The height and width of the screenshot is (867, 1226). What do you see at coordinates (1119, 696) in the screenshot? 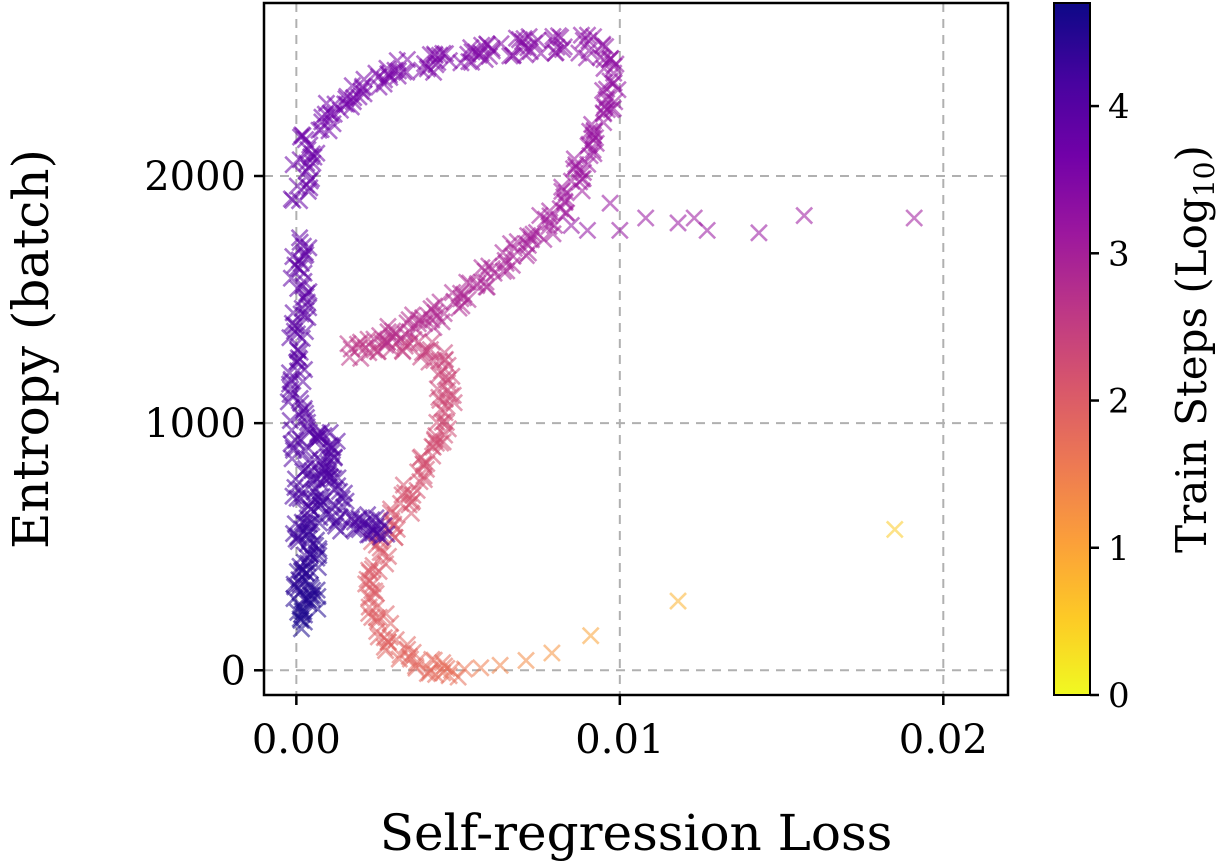
I see `colorbar-tick-label: 0` at bounding box center [1119, 696].